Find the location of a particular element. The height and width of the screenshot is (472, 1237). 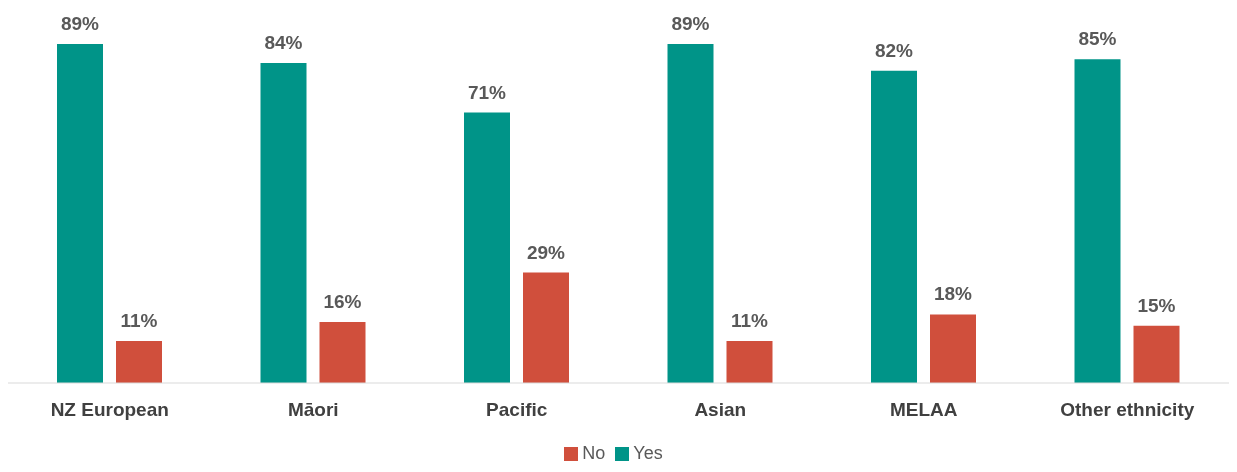

data-label: 18% is located at coordinates (953, 294).